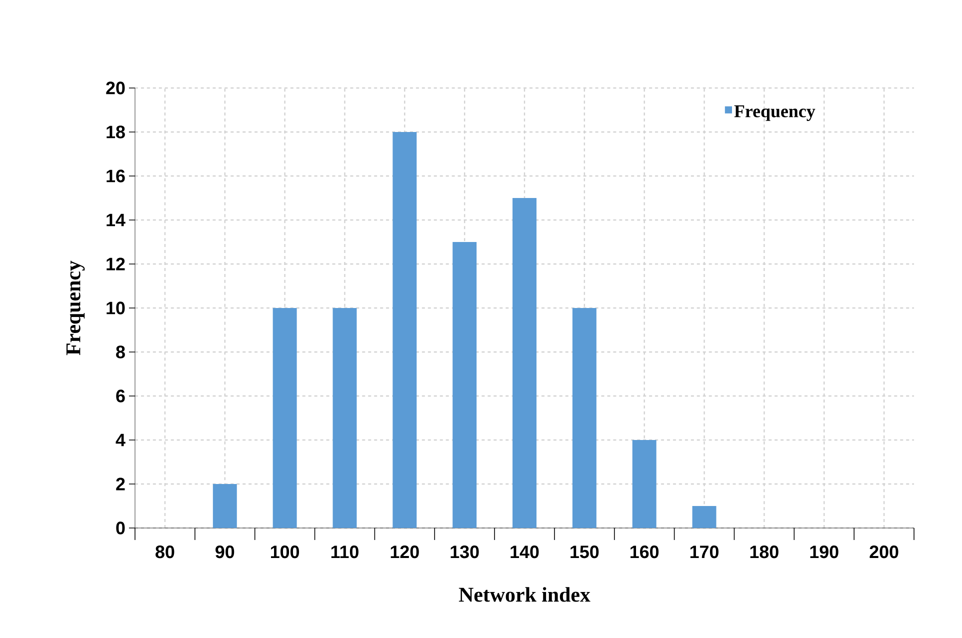 The width and height of the screenshot is (962, 638). I want to click on x-tick-label: 180, so click(764, 552).